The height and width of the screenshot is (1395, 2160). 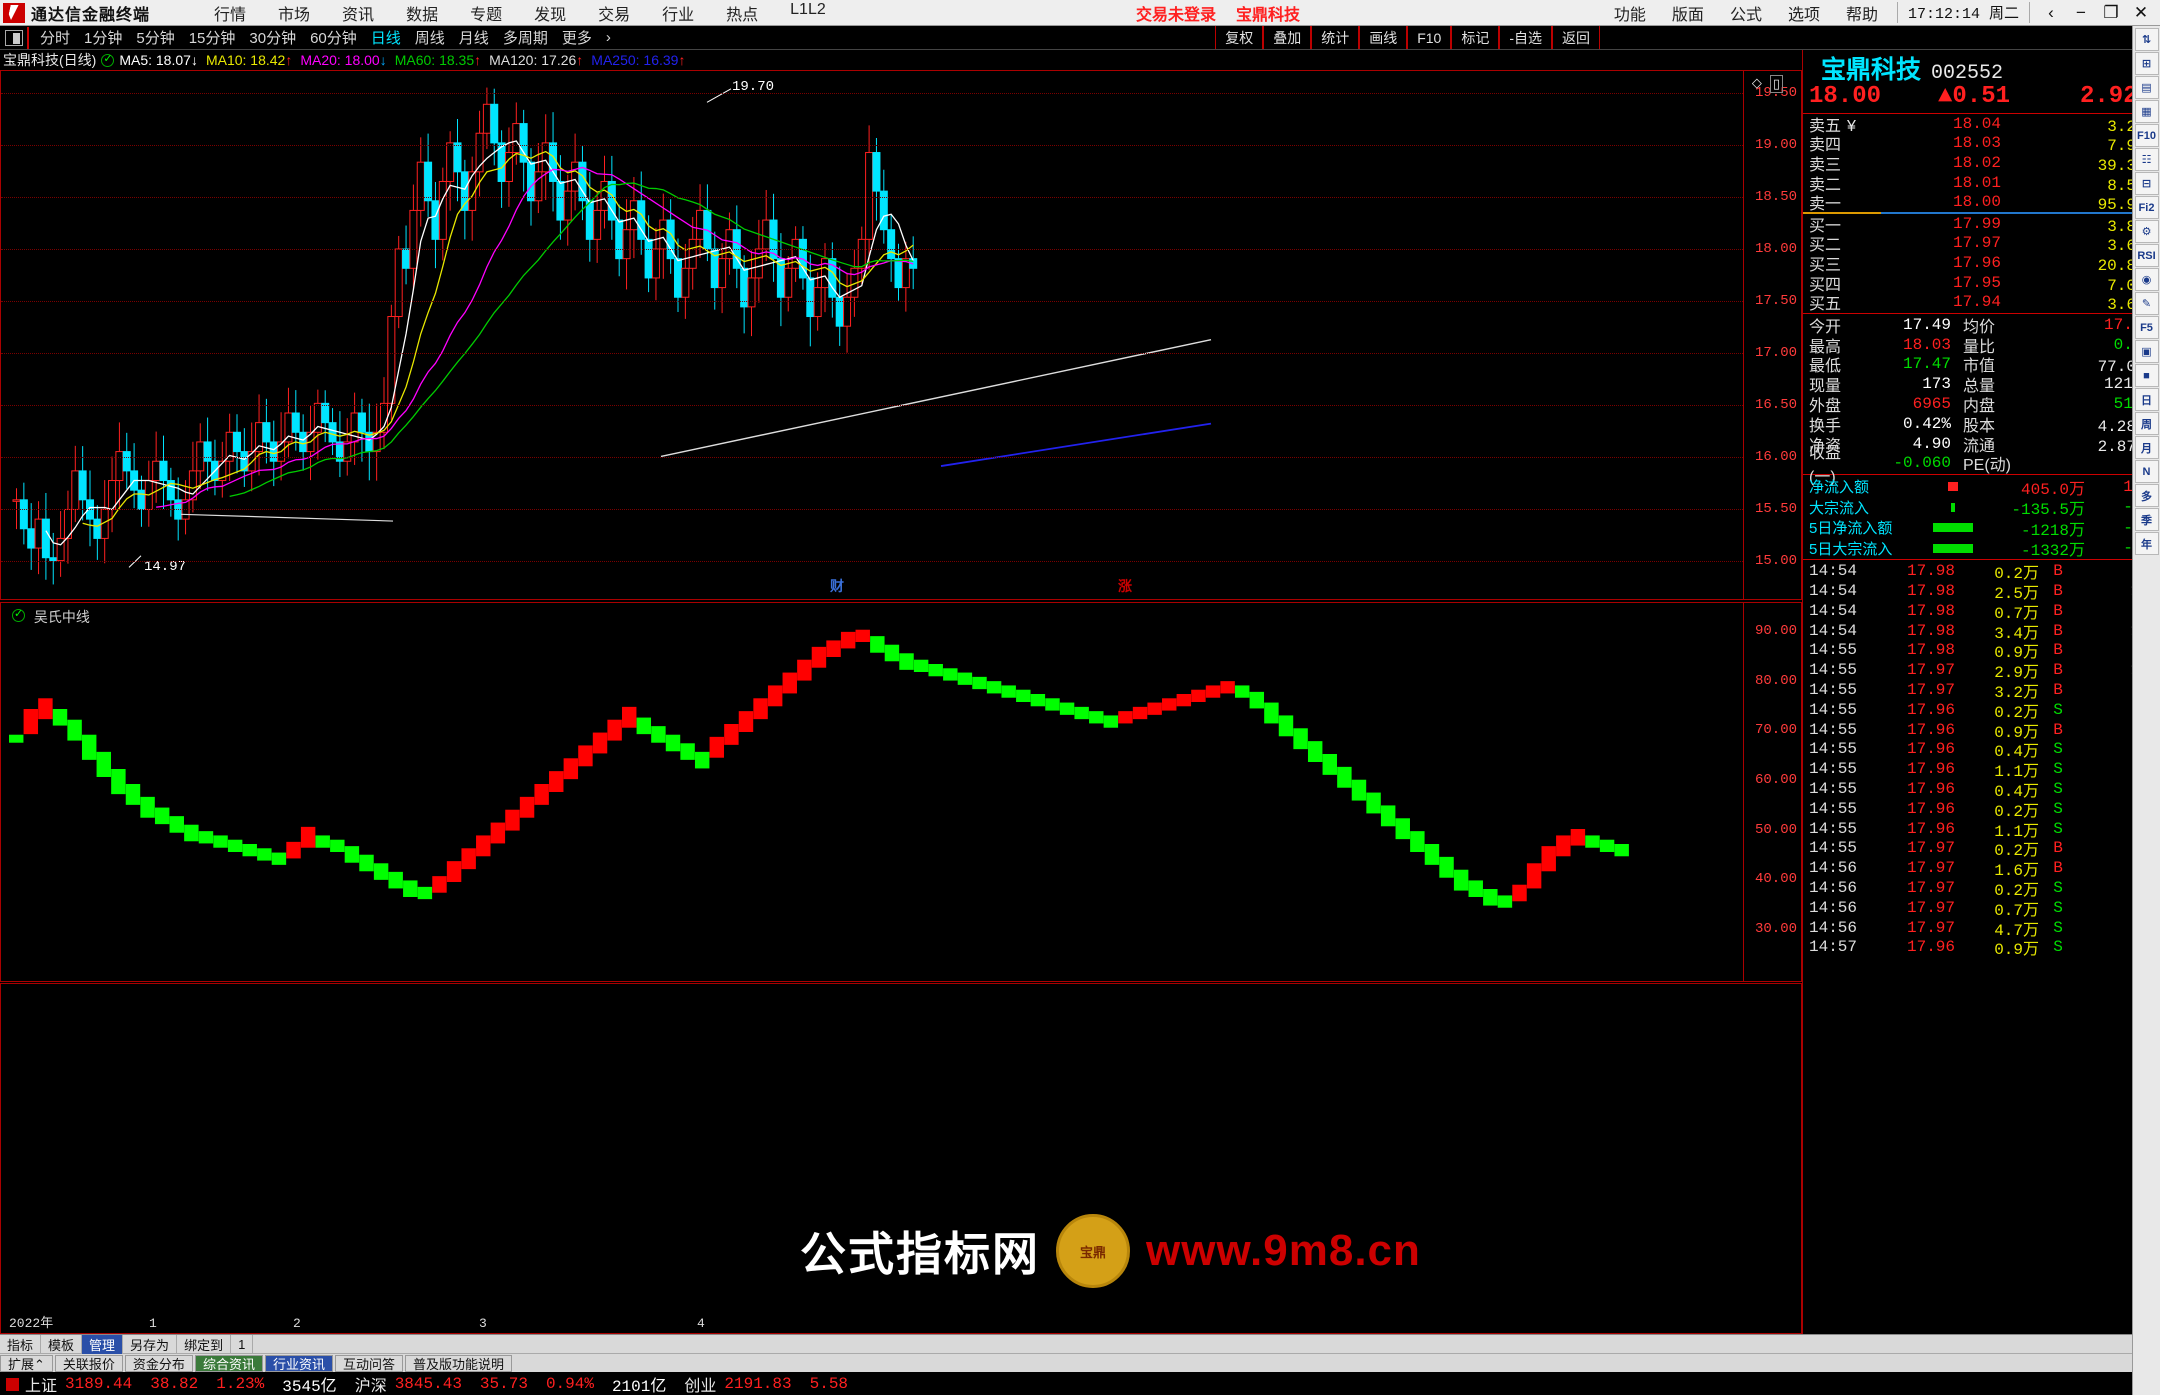 I want to click on ext-btn-扩展⌃: 扩展⌃, so click(x=26, y=1363).